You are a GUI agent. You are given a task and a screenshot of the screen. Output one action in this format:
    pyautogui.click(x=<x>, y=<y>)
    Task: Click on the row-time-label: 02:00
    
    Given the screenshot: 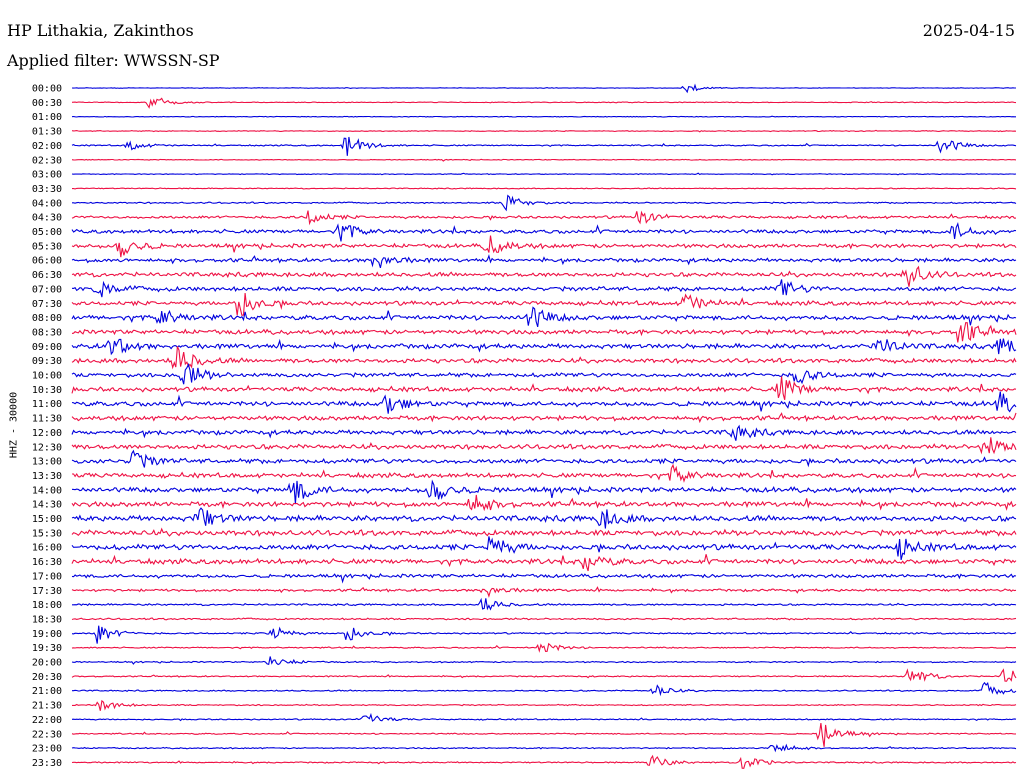 What is the action you would take?
    pyautogui.click(x=47, y=146)
    